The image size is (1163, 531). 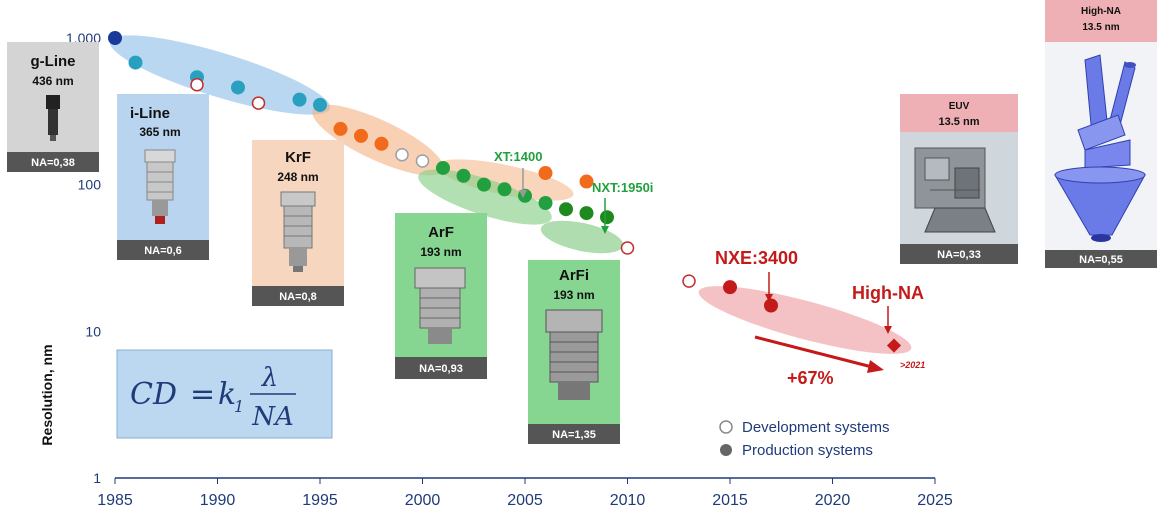 I want to click on card-arfi-wavelength: 193 nm, so click(x=573, y=295).